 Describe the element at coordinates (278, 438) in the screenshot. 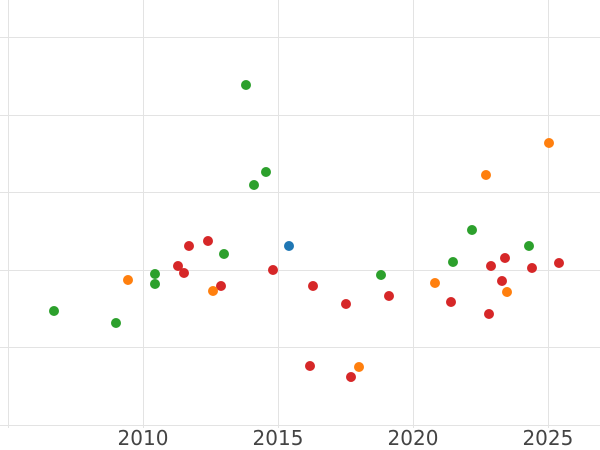

I see `x-tick-label: 2015` at that location.